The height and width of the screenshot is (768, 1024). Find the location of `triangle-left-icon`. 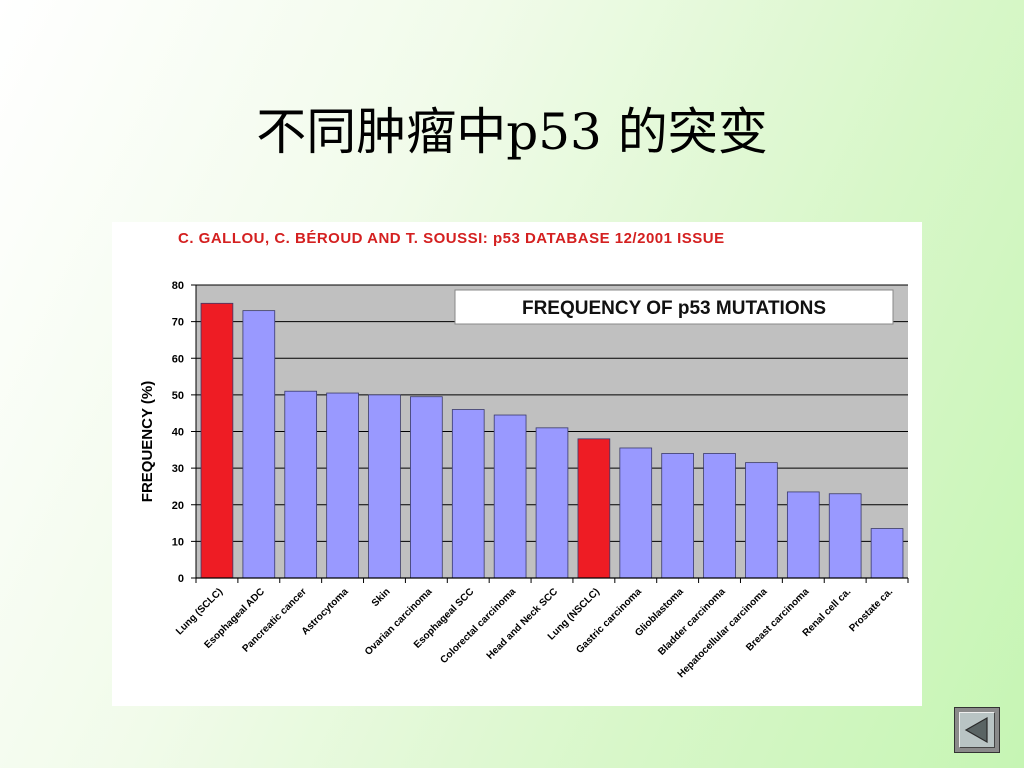

triangle-left-icon is located at coordinates (976, 730).